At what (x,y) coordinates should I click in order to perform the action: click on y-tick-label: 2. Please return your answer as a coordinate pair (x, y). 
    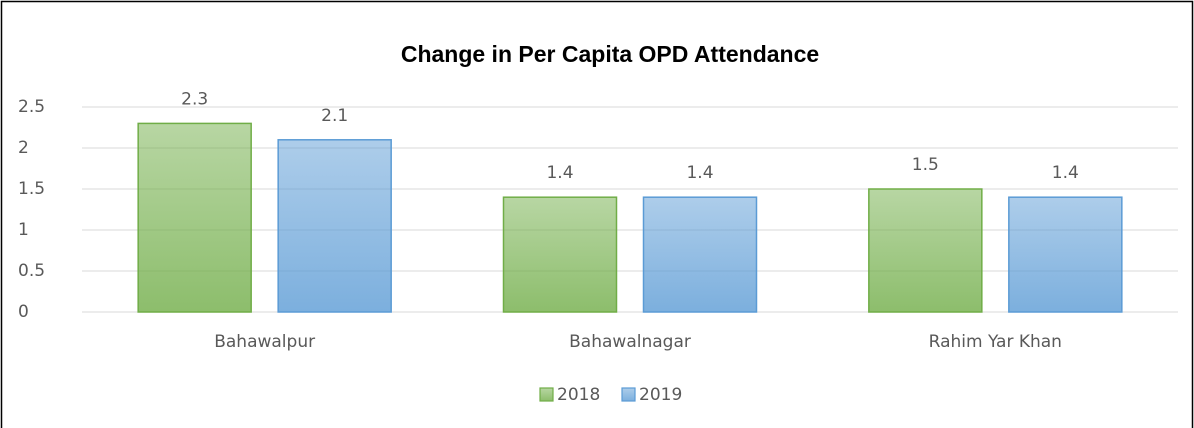
    Looking at the image, I should click on (23, 148).